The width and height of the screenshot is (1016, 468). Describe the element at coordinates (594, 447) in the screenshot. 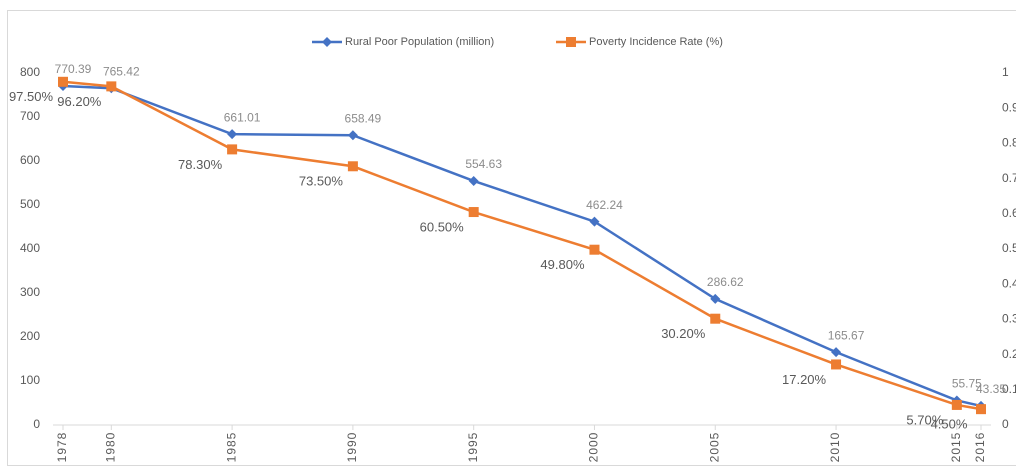

I see `x-tick-label: 2000` at that location.